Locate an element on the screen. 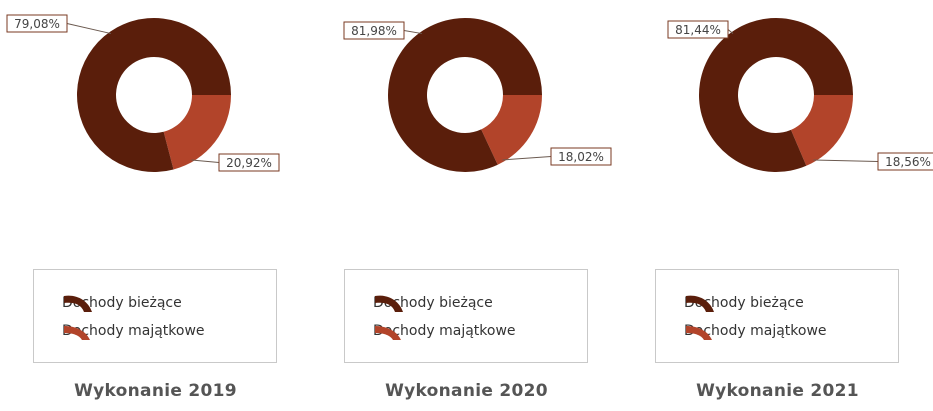 Image resolution: width=933 pixels, height=411 pixels. donut-chart-2020: 81,98% 18,02% is located at coordinates (477, 95).